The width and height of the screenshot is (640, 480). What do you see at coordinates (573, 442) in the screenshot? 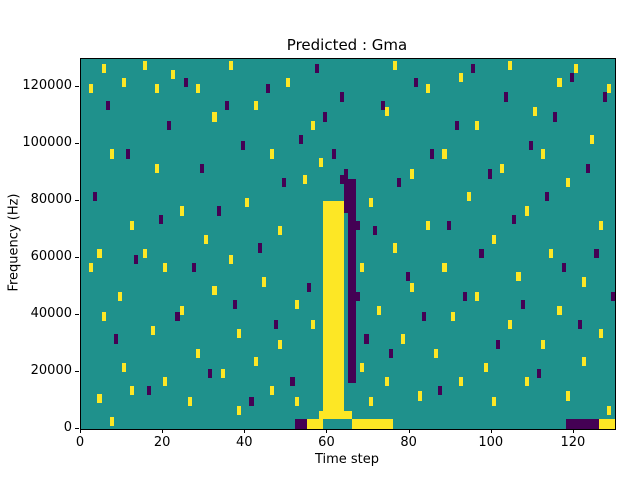
I see `x-tick-label: 120` at bounding box center [573, 442].